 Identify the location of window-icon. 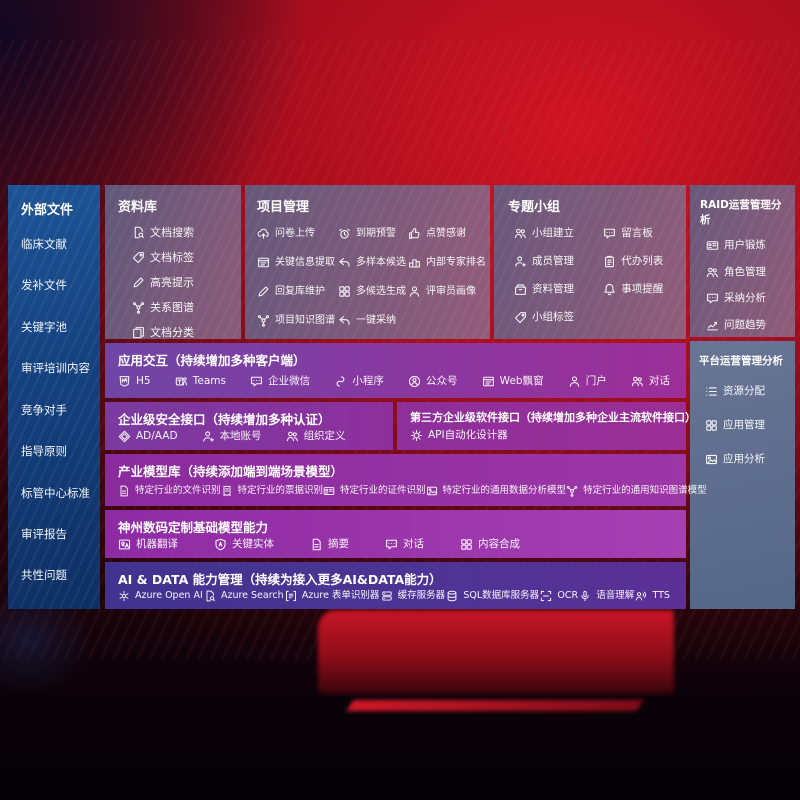
(263, 262).